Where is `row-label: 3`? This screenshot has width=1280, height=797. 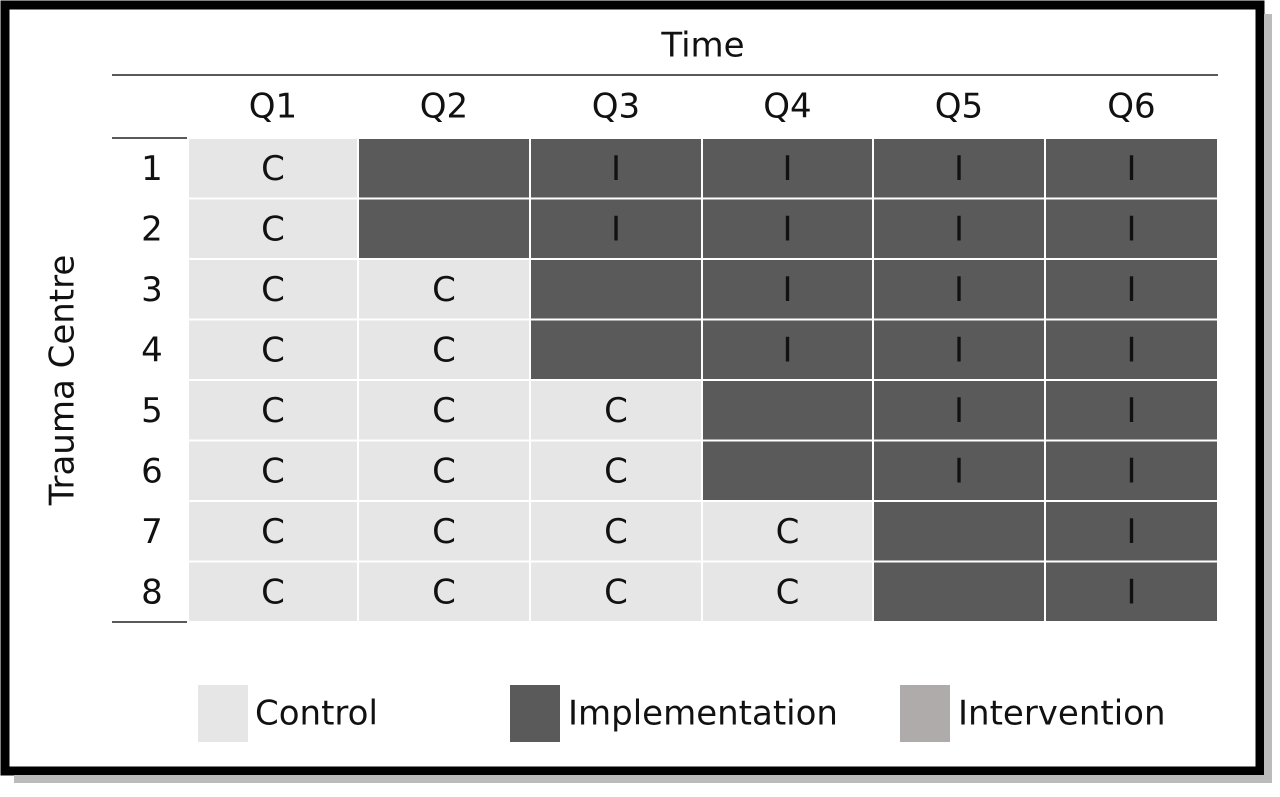 row-label: 3 is located at coordinates (152, 290).